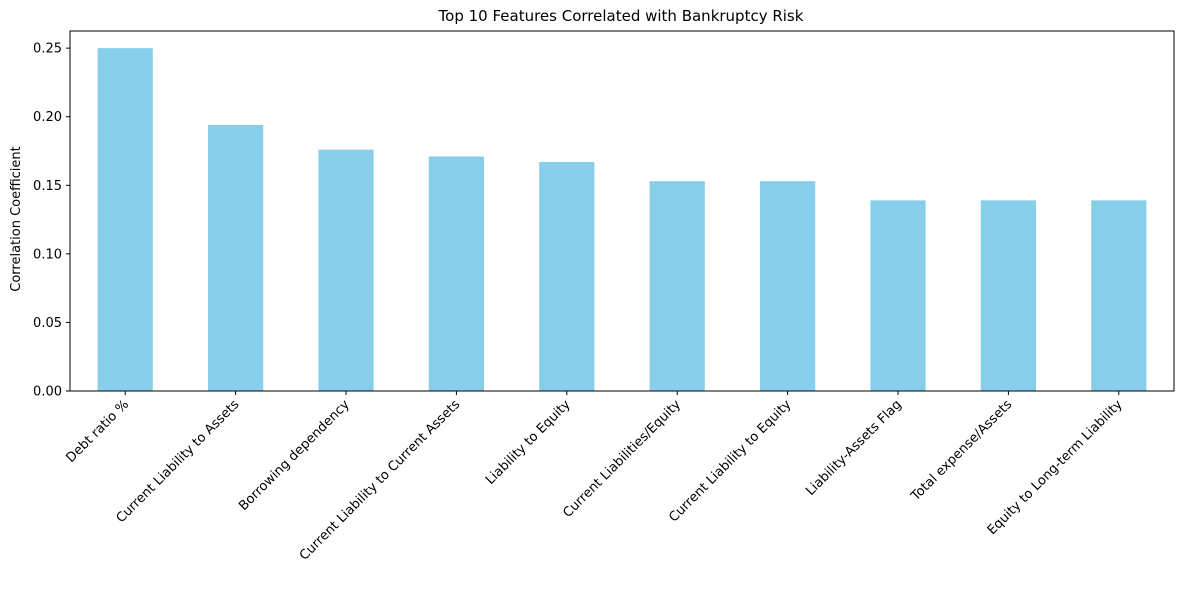 The image size is (1189, 594). Describe the element at coordinates (528, 442) in the screenshot. I see `x-tick-label: Liability to Equity` at that location.